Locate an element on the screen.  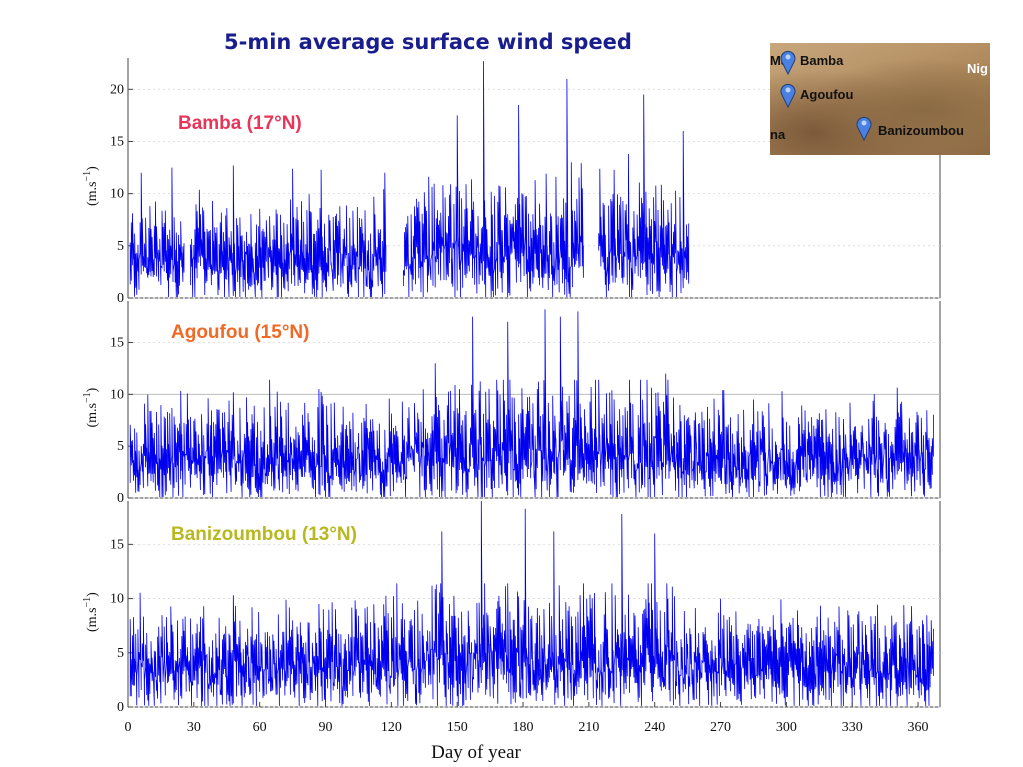
y-tick-label: 20 is located at coordinates (117, 89).